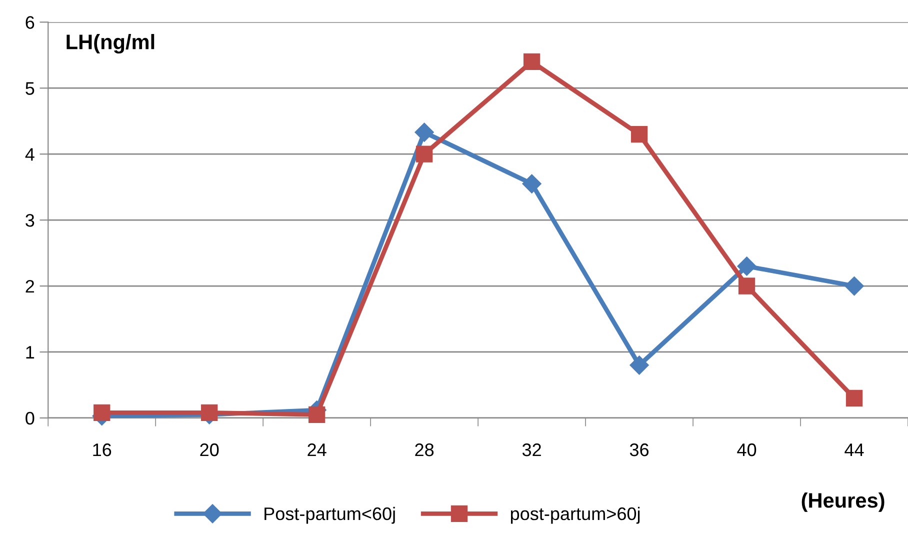 Image resolution: width=908 pixels, height=540 pixels. What do you see at coordinates (575, 515) in the screenshot?
I see `legend-label: post-partum>60j` at bounding box center [575, 515].